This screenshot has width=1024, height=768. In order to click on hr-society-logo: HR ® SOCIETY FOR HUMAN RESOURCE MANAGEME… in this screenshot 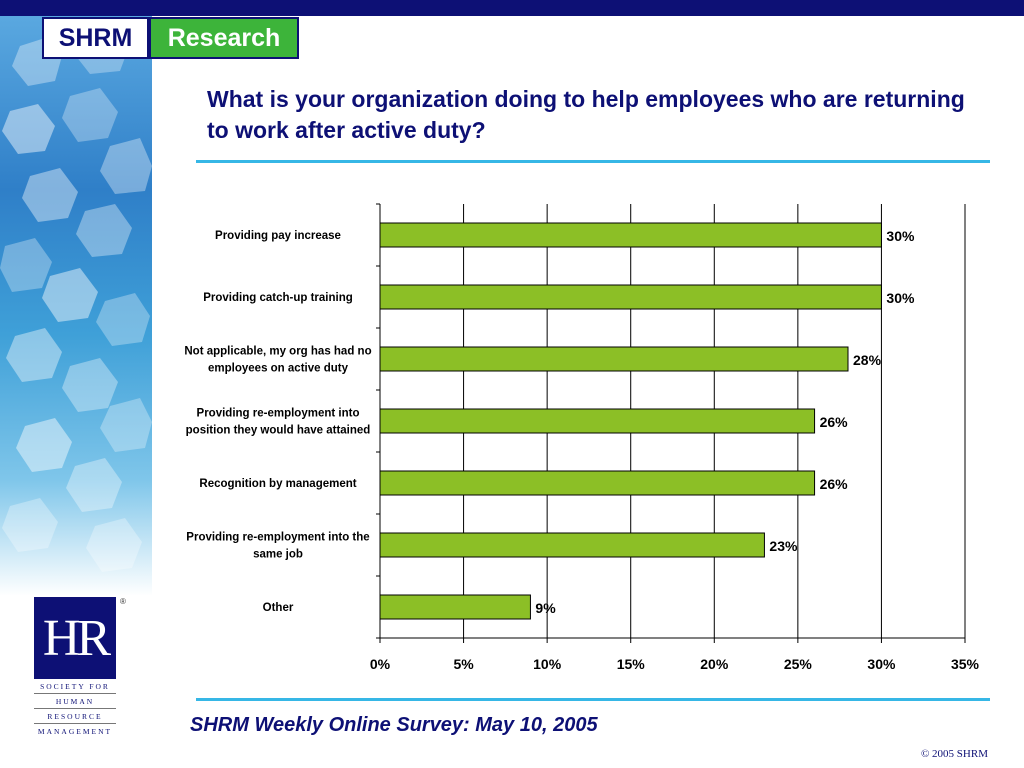, I will do `click(80, 667)`.